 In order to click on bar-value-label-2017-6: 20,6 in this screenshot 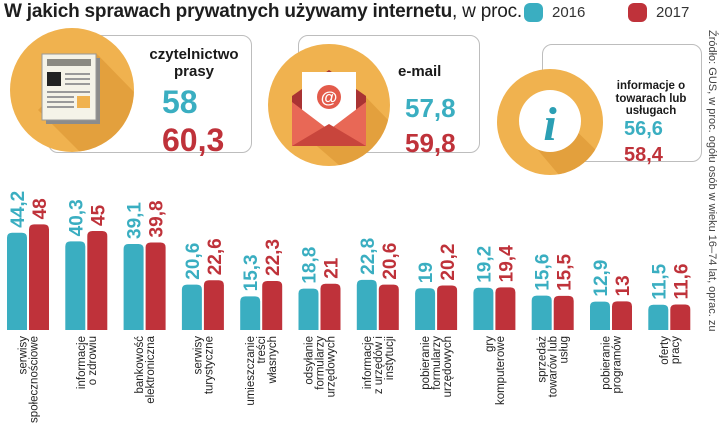, I will do `click(390, 261)`.